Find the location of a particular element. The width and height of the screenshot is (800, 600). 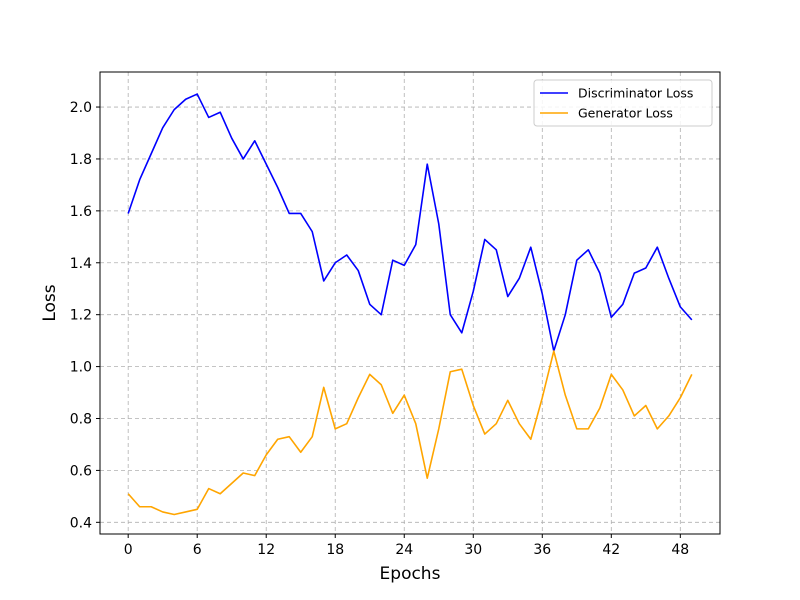

x-tick-label: 0 is located at coordinates (128, 550).